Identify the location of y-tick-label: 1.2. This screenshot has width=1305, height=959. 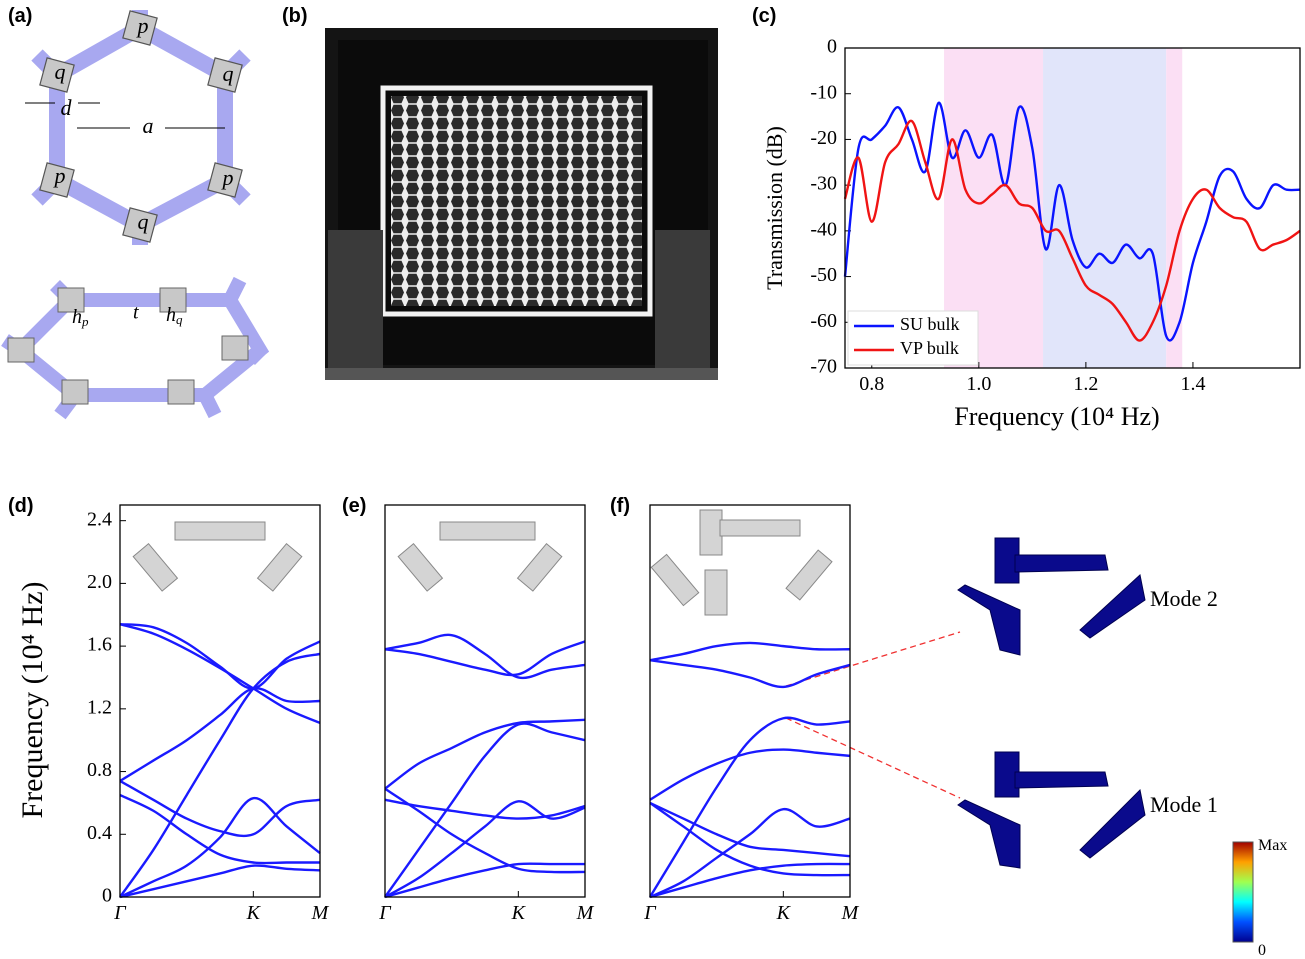
(99, 707).